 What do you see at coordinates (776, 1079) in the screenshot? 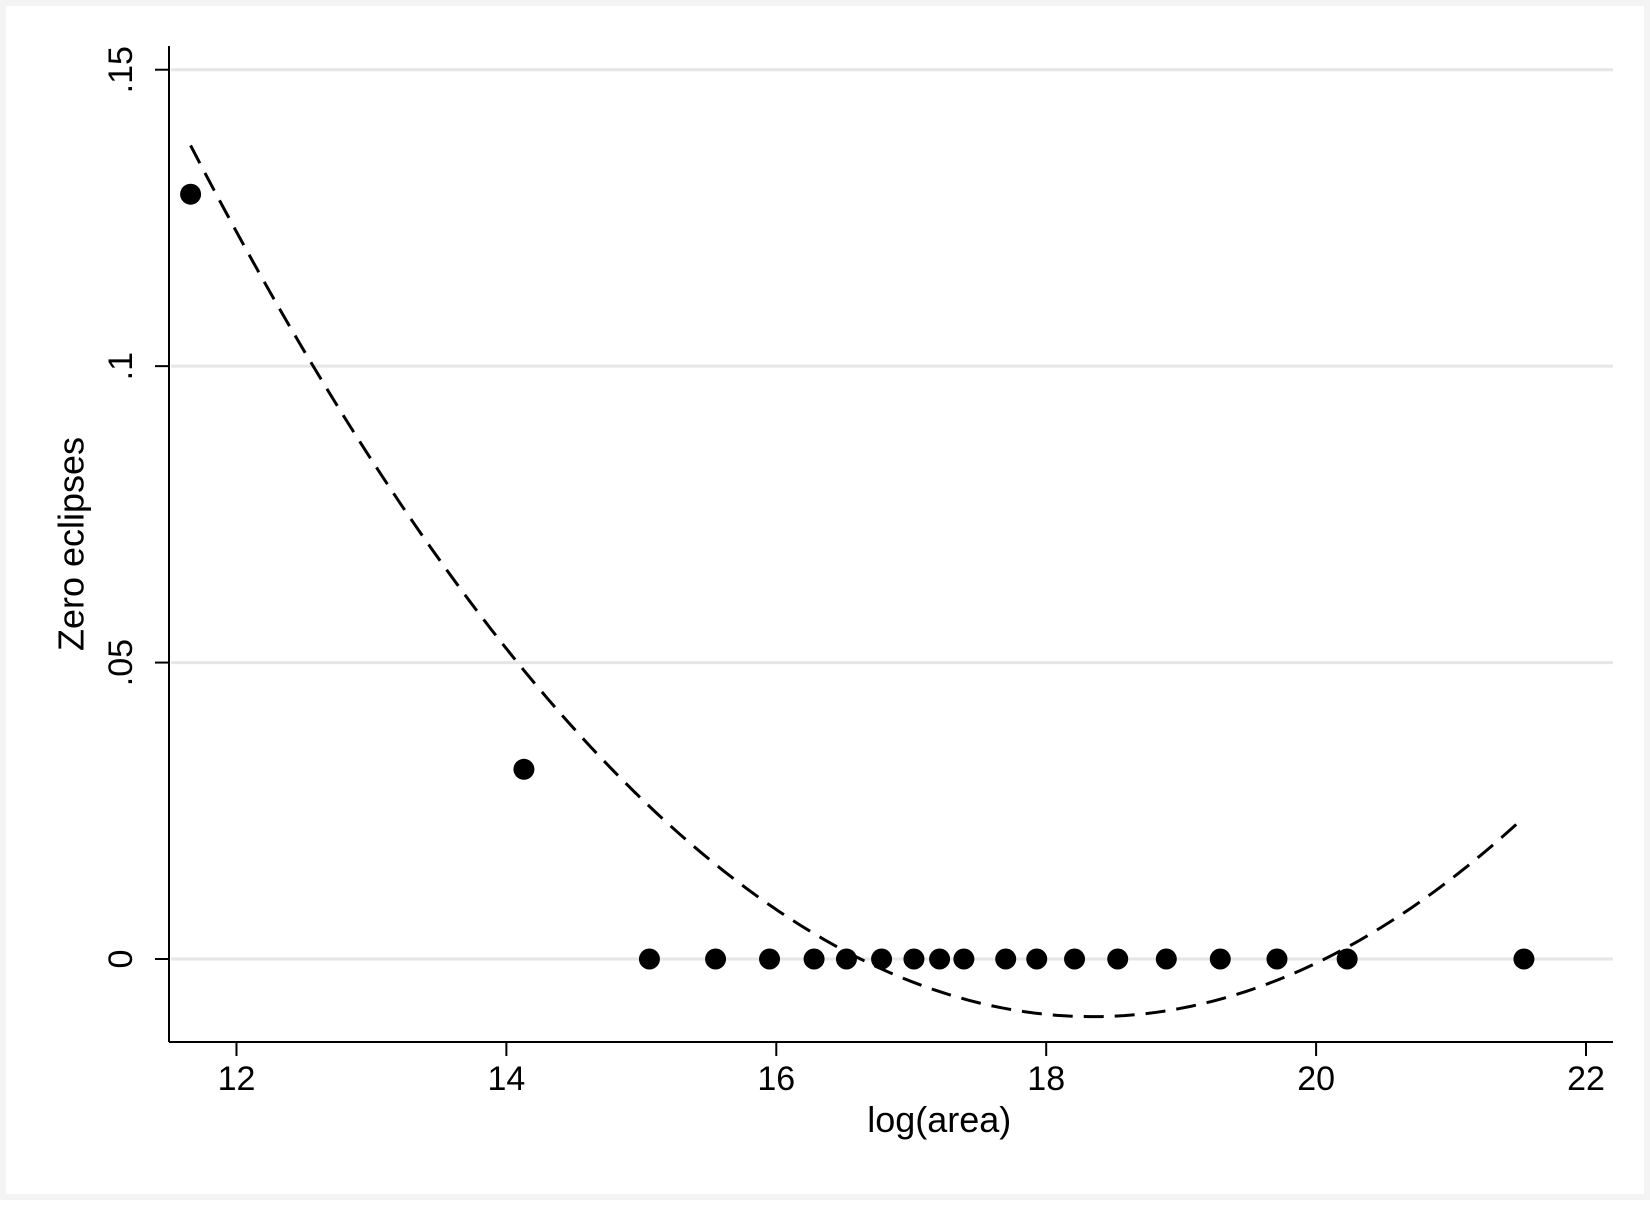
I see `x-tick-label: 16` at bounding box center [776, 1079].